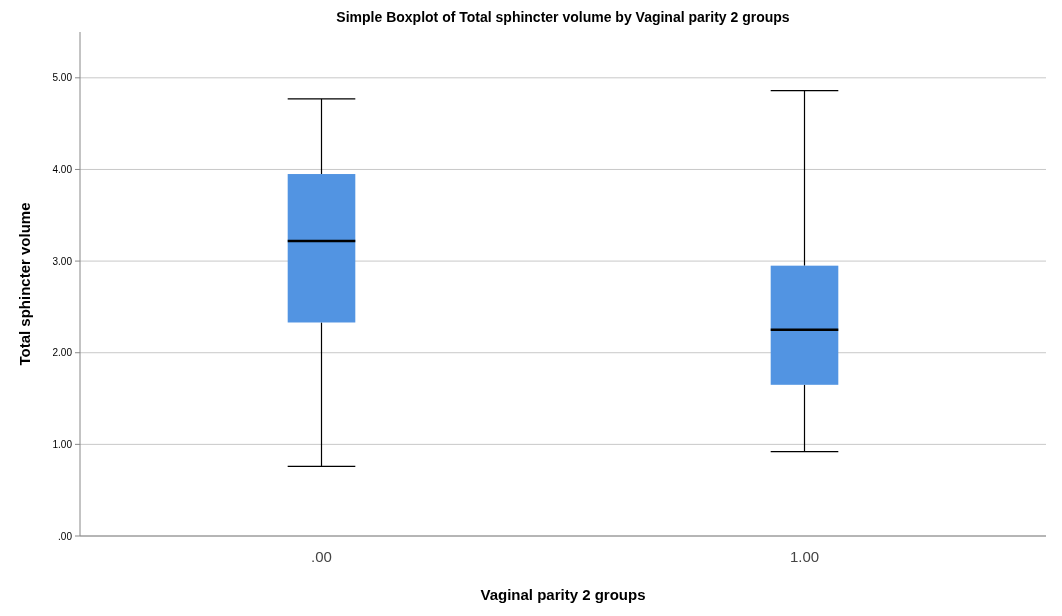  Describe the element at coordinates (62, 78) in the screenshot. I see `y-tick-label: 5.00` at that location.